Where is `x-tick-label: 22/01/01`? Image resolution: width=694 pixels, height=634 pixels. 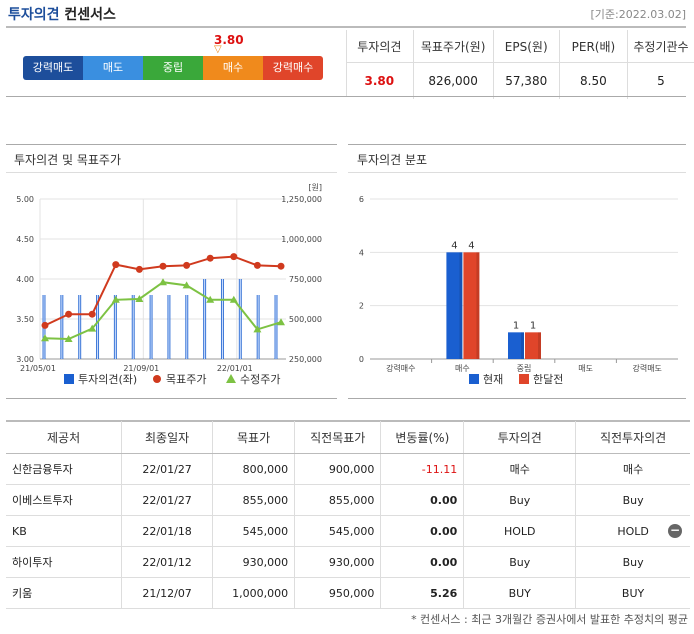 x-tick-label: 22/01/01 is located at coordinates (235, 368).